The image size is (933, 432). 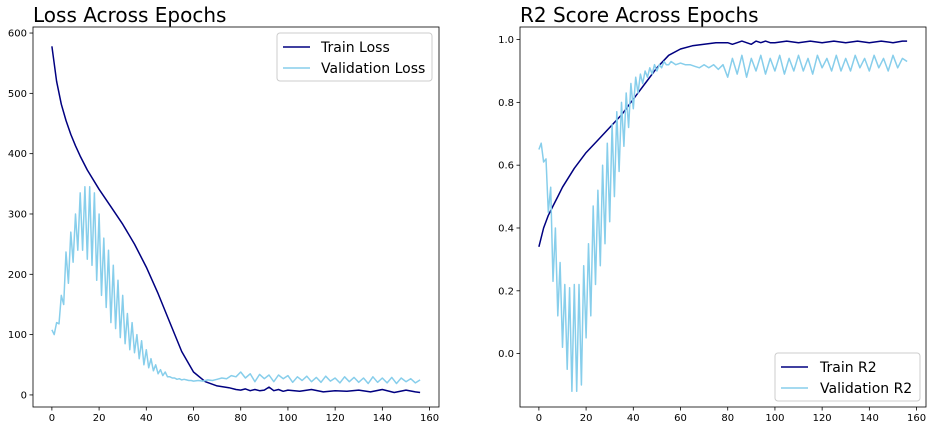 I want to click on y-tick-label: 1.0, so click(x=506, y=40).